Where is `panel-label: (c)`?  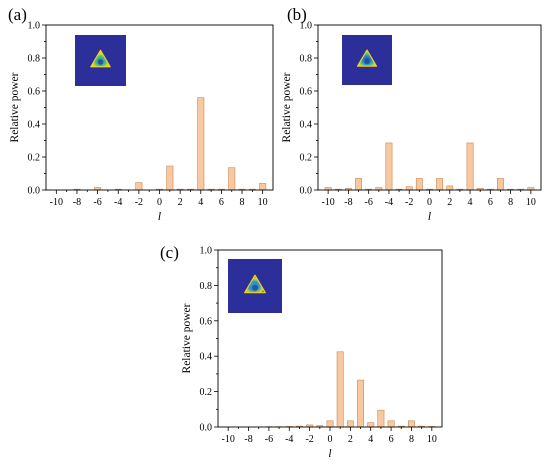 panel-label: (c) is located at coordinates (169, 252).